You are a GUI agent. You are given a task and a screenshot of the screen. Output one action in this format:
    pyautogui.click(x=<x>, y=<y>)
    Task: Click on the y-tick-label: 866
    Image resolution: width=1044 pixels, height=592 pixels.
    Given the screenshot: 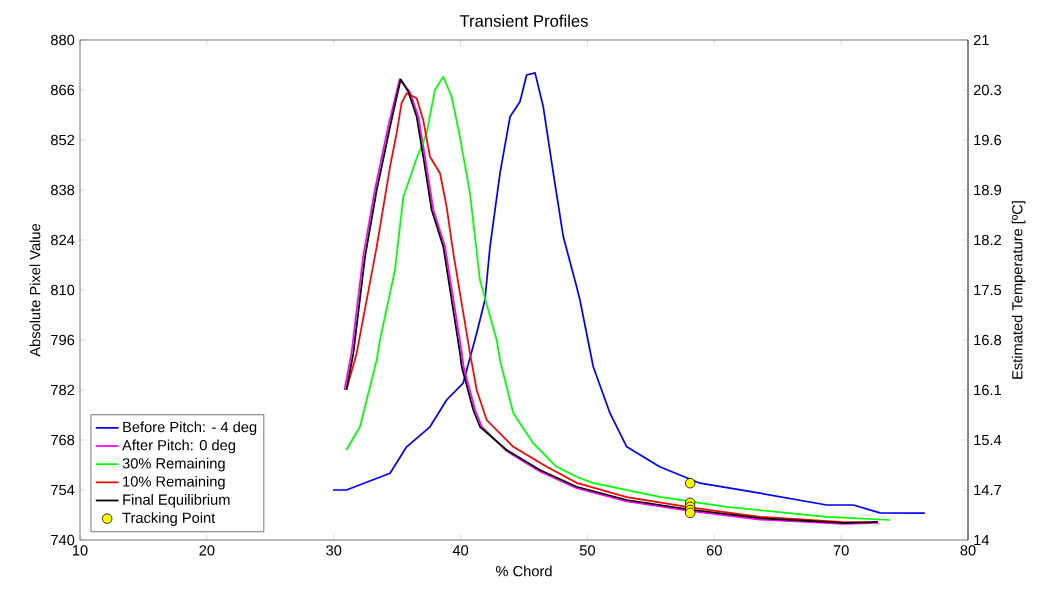 What is the action you would take?
    pyautogui.click(x=63, y=90)
    